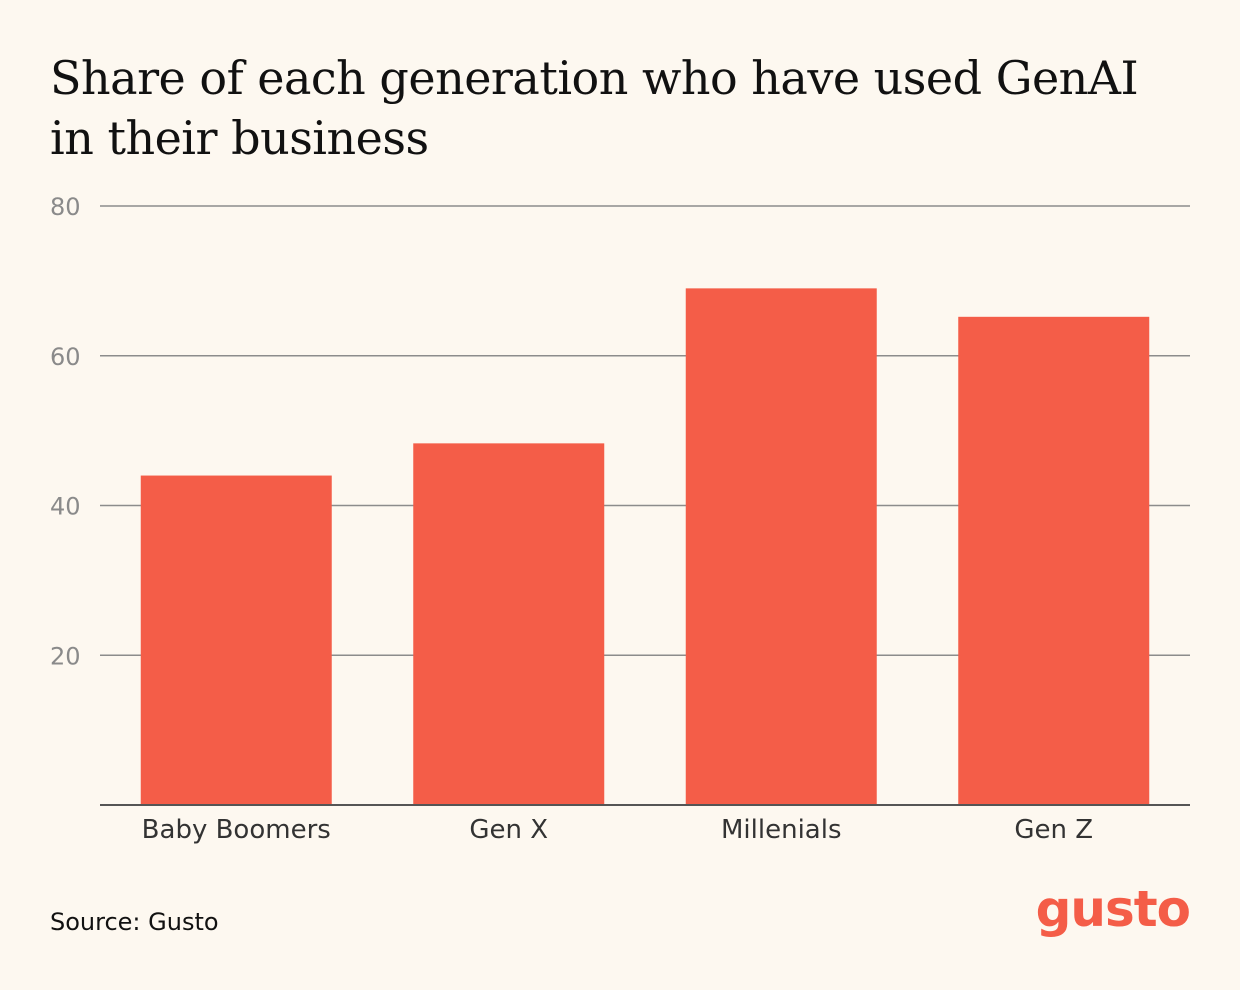 The height and width of the screenshot is (990, 1240). Describe the element at coordinates (134, 922) in the screenshot. I see `source-note: Source: Gusto` at that location.